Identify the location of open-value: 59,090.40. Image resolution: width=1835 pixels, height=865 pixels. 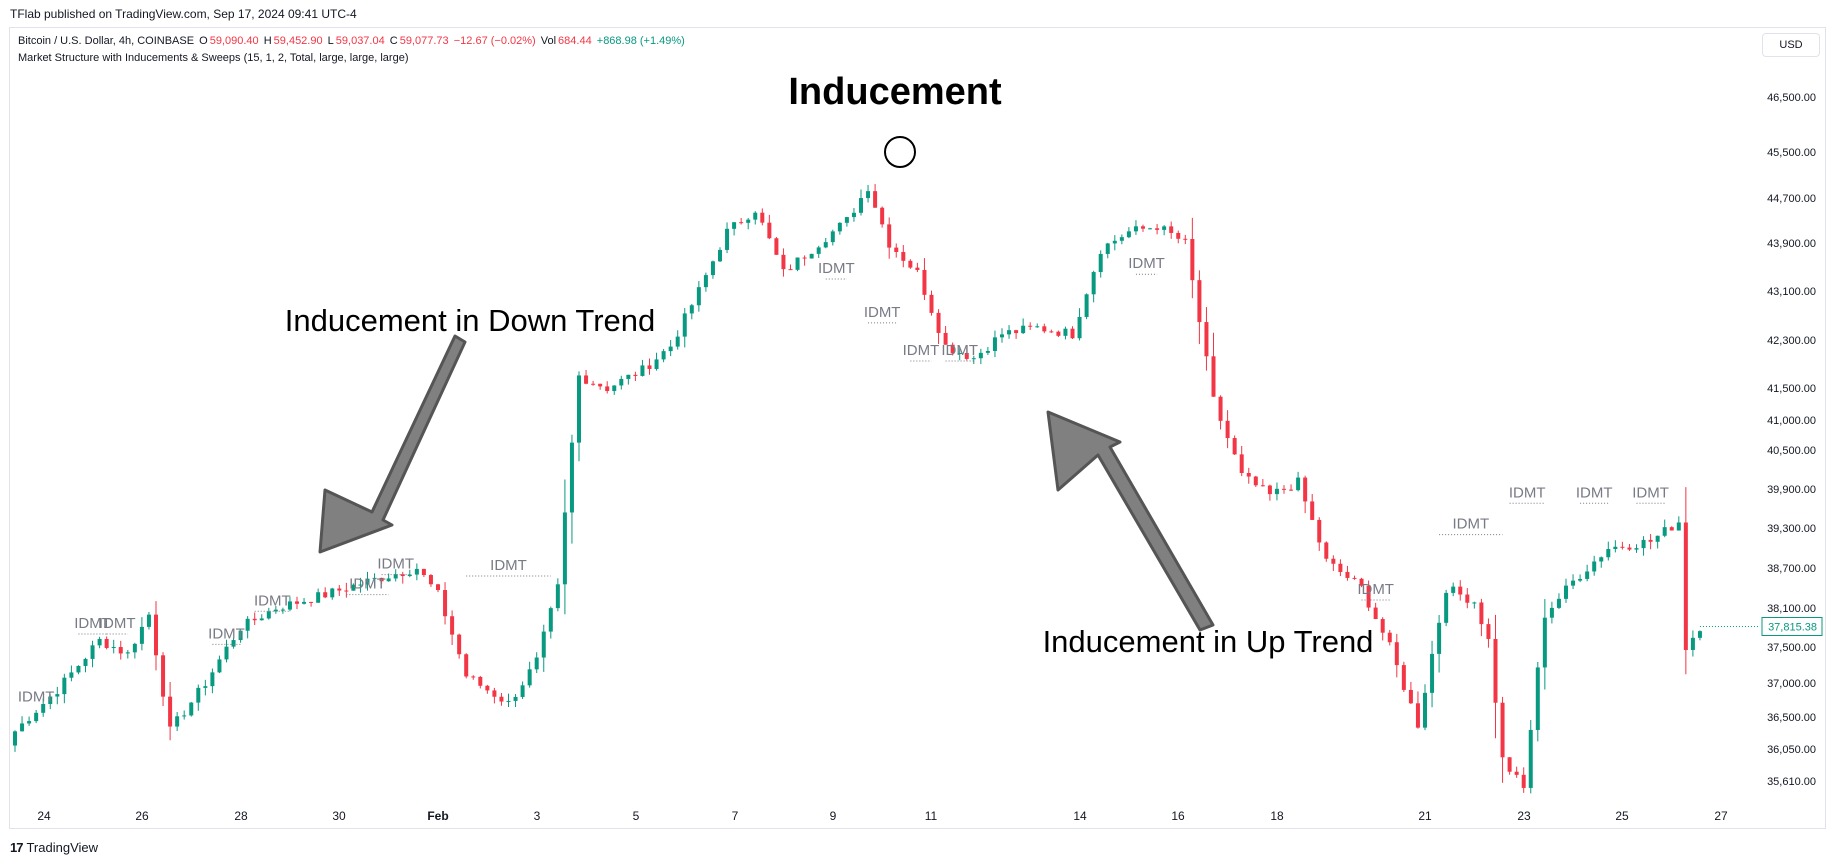
(234, 41).